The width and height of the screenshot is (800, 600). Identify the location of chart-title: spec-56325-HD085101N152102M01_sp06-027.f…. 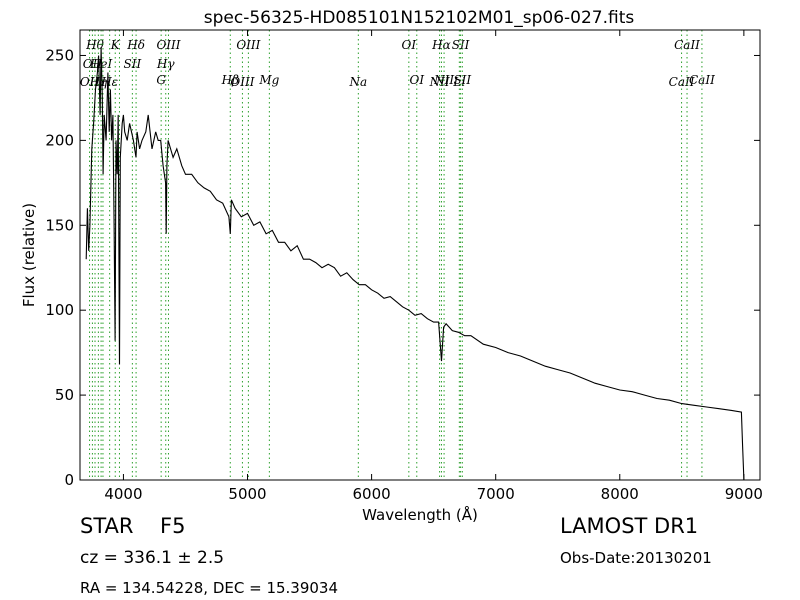
(419, 18).